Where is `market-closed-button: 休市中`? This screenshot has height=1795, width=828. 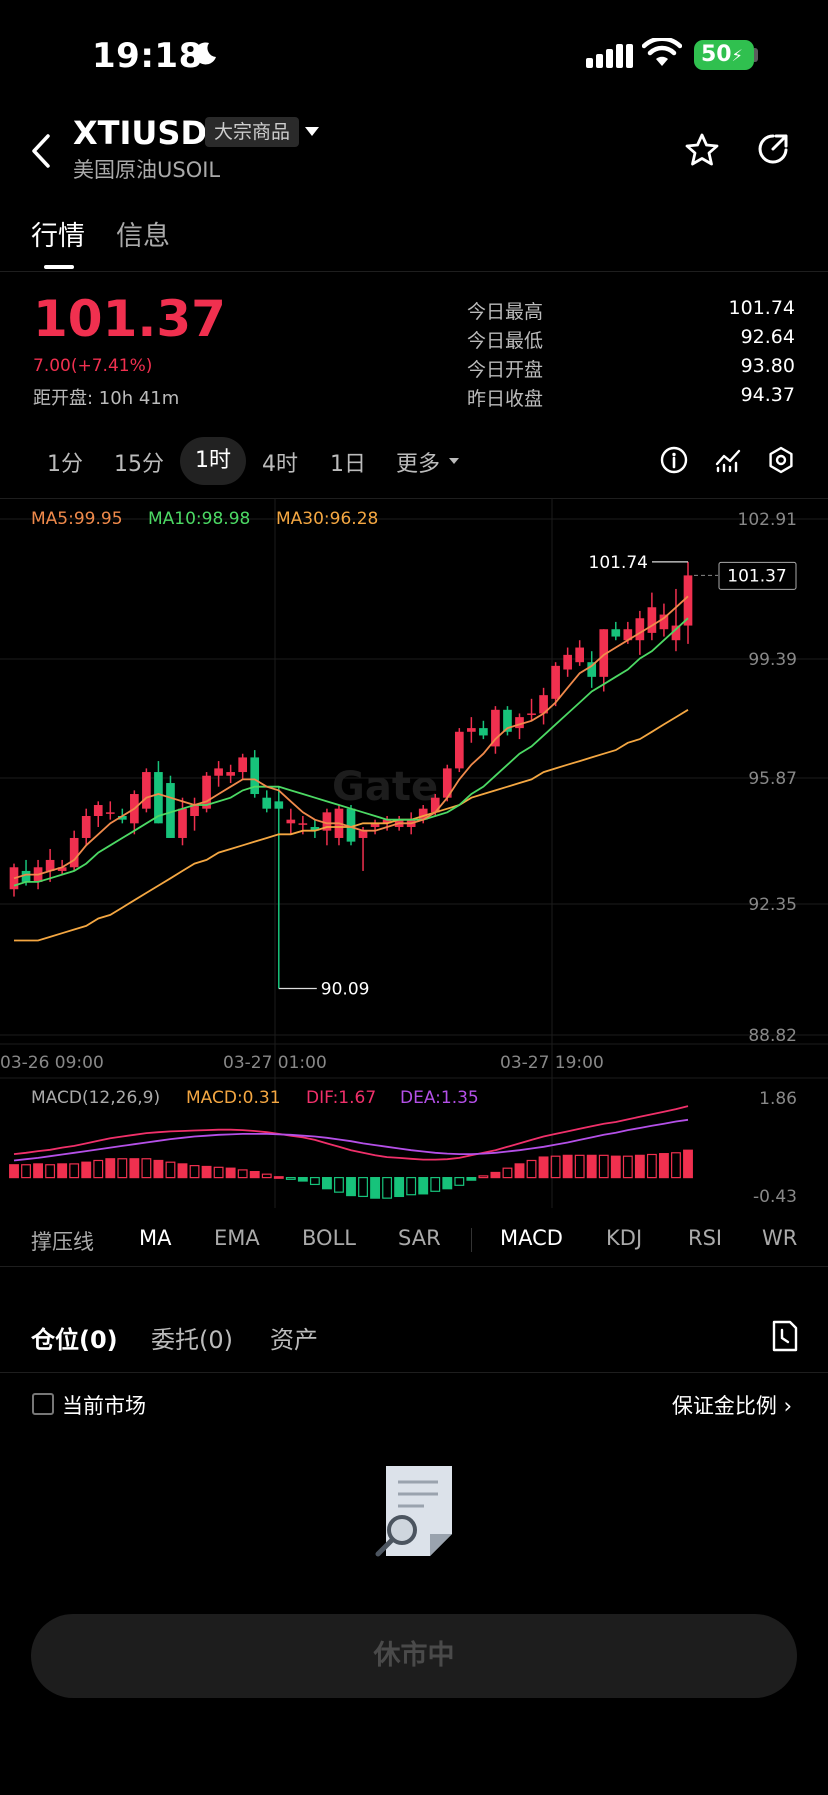
market-closed-button: 休市中 is located at coordinates (414, 1656).